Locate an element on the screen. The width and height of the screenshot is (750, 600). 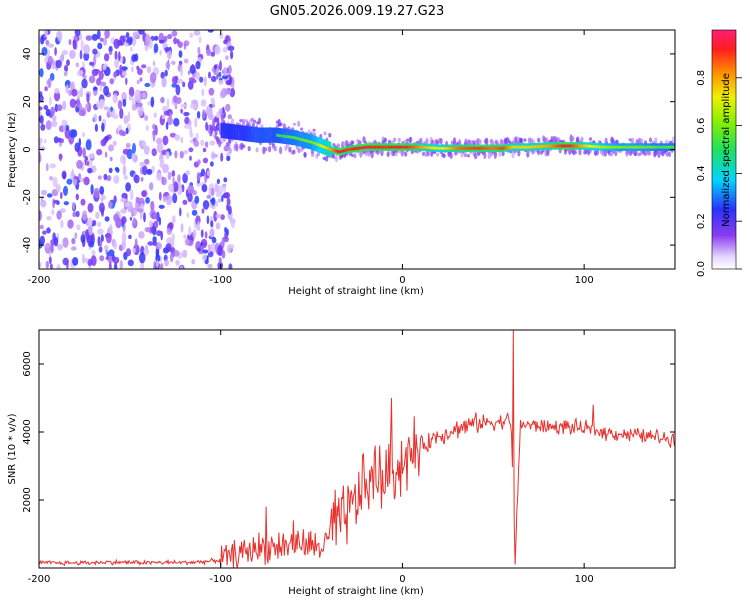
snr-x-label: Height of straight line (km) is located at coordinates (356, 591).